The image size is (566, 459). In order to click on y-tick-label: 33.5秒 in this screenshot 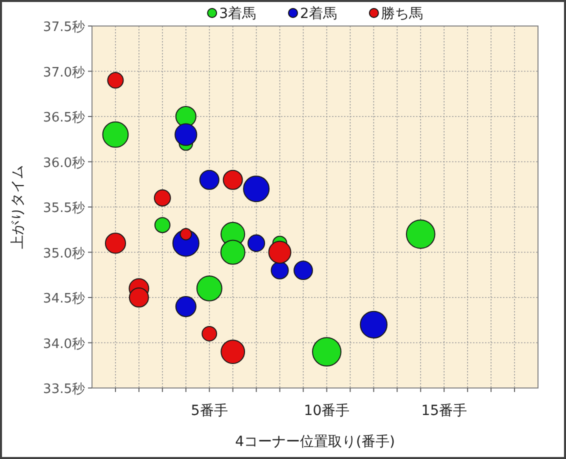, I will do `click(64, 389)`.